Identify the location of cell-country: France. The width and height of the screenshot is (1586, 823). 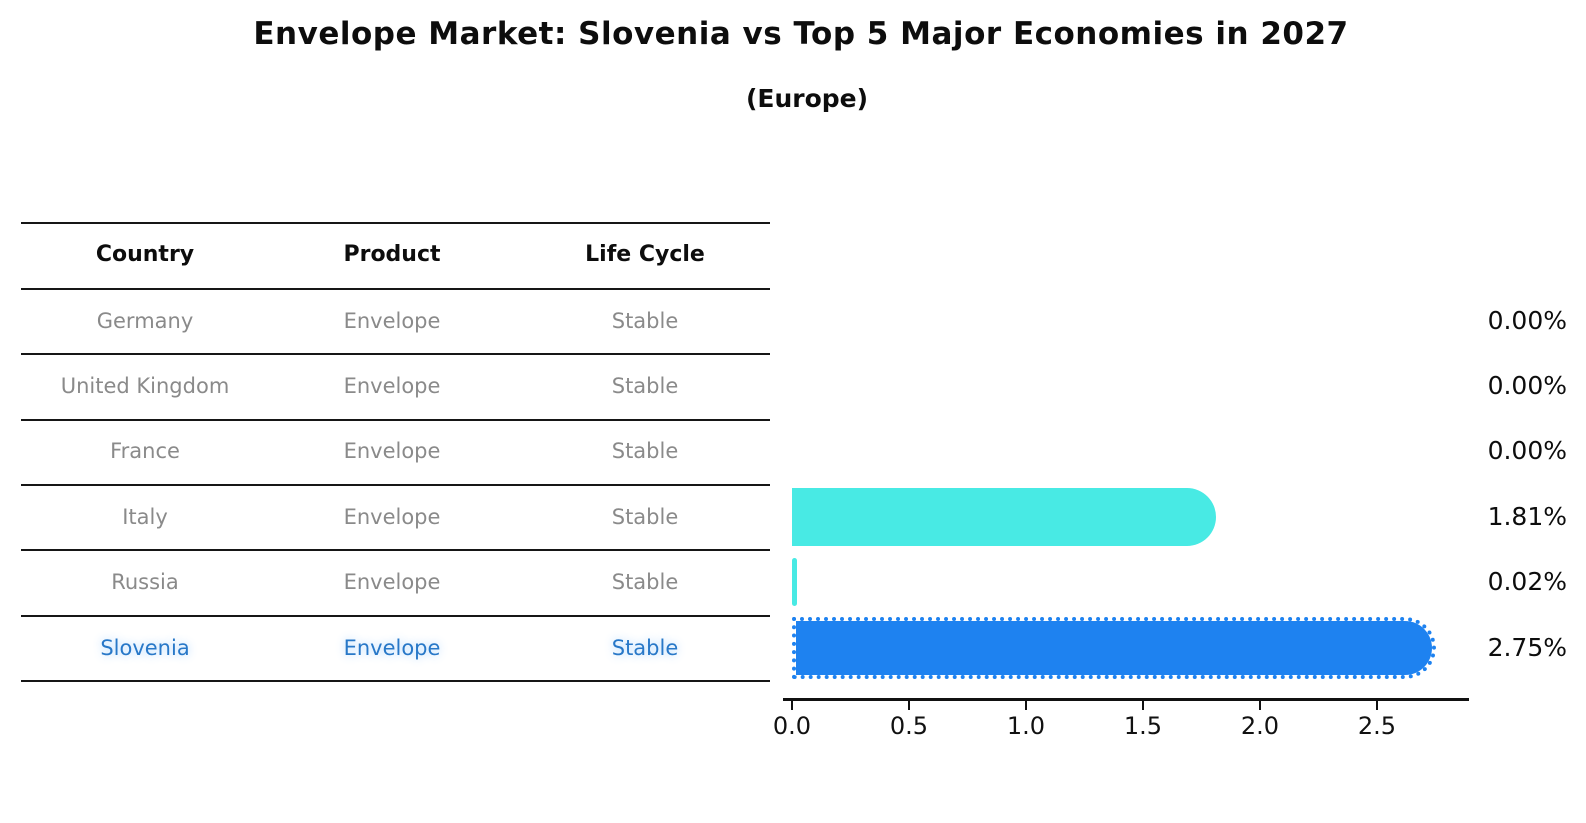
(145, 451).